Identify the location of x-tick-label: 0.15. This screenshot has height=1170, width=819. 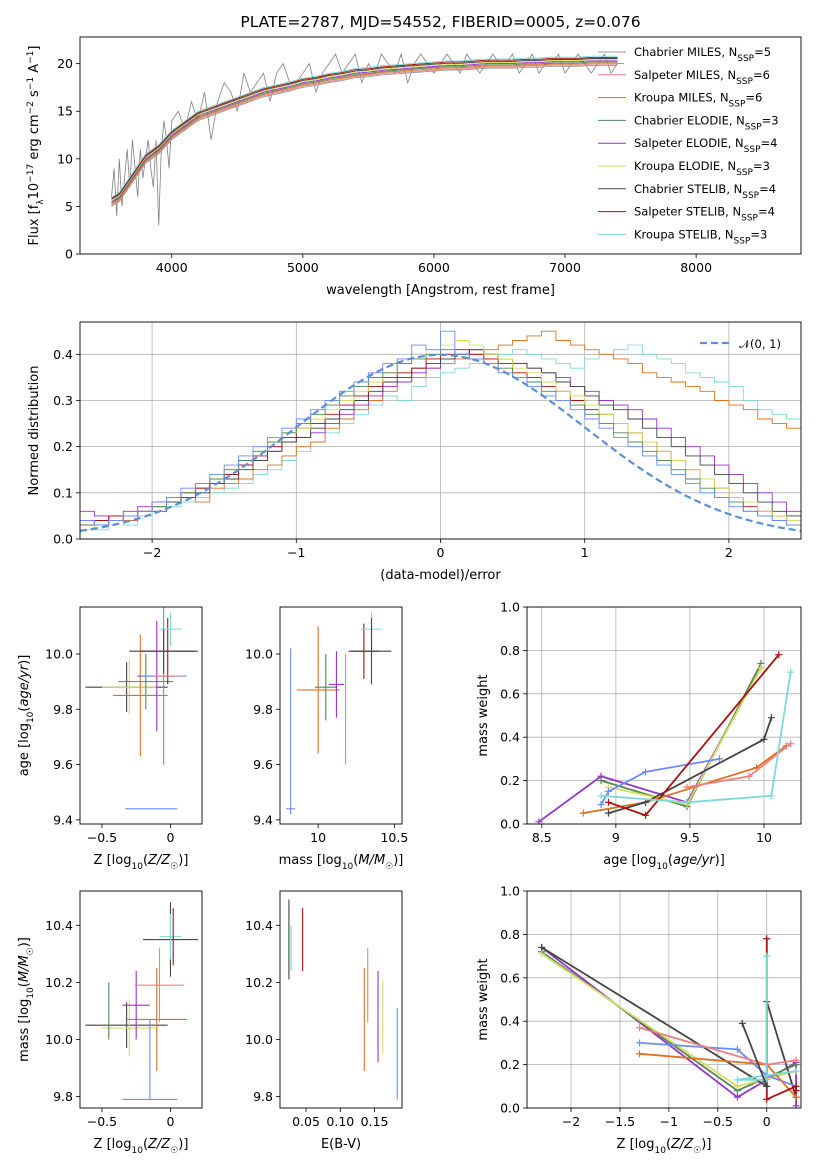
(375, 1121).